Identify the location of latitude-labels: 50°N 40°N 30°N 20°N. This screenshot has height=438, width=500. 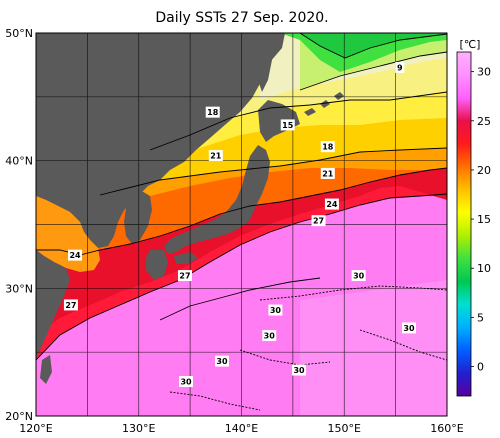
(19, 225).